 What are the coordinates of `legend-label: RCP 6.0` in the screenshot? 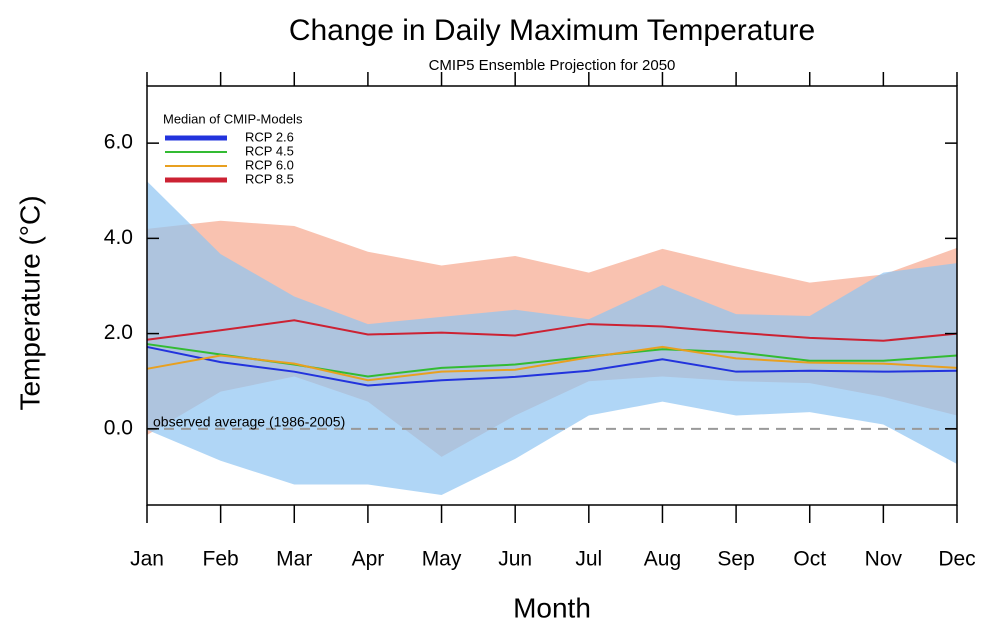 It's located at (269, 164).